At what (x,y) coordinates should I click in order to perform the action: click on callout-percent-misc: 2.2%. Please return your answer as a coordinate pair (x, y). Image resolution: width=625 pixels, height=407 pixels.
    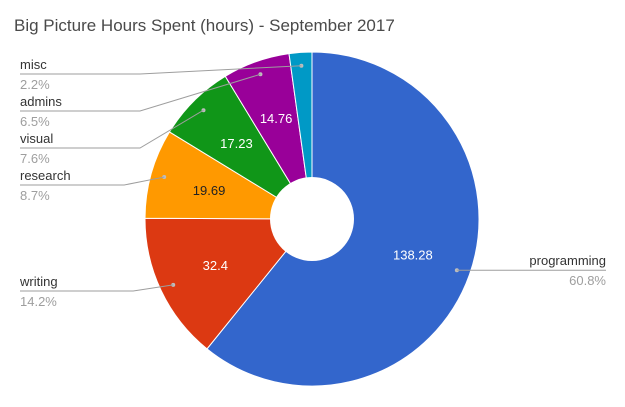
    Looking at the image, I should click on (35, 84).